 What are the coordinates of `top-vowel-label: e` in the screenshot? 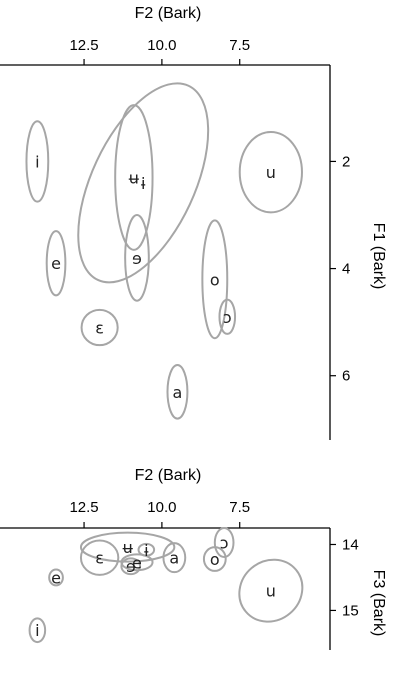 It's located at (56, 263).